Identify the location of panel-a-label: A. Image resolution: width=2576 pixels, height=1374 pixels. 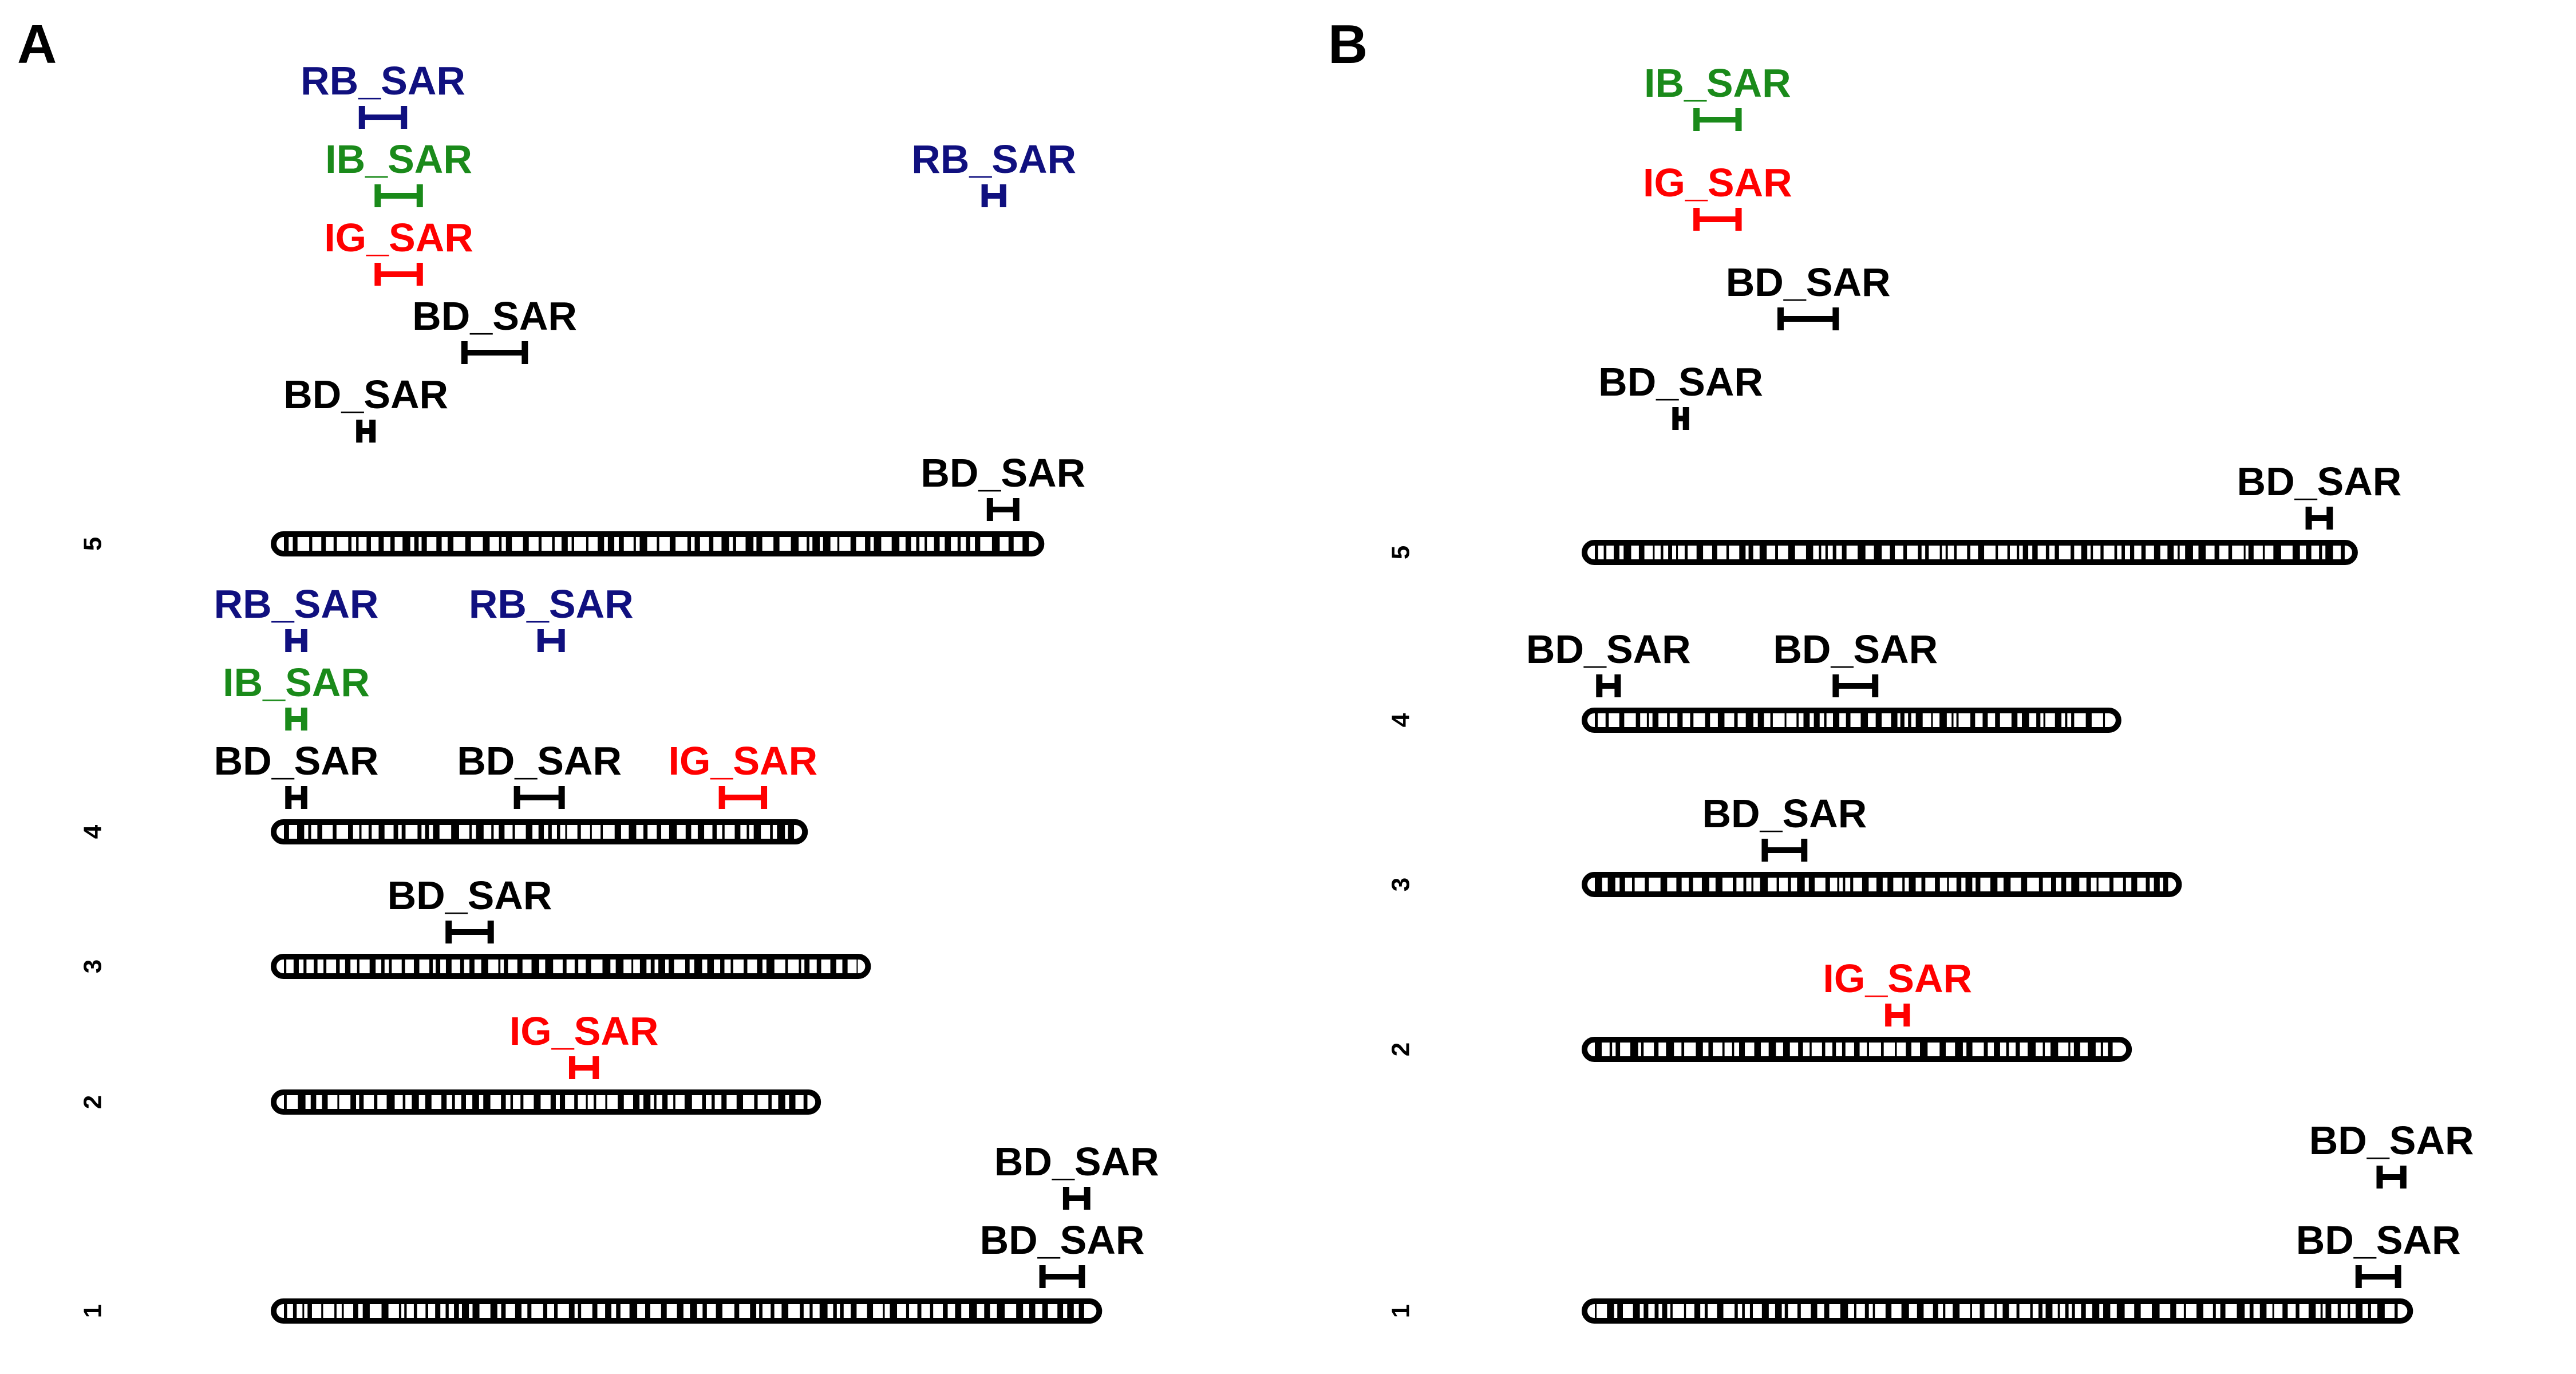
(37, 45).